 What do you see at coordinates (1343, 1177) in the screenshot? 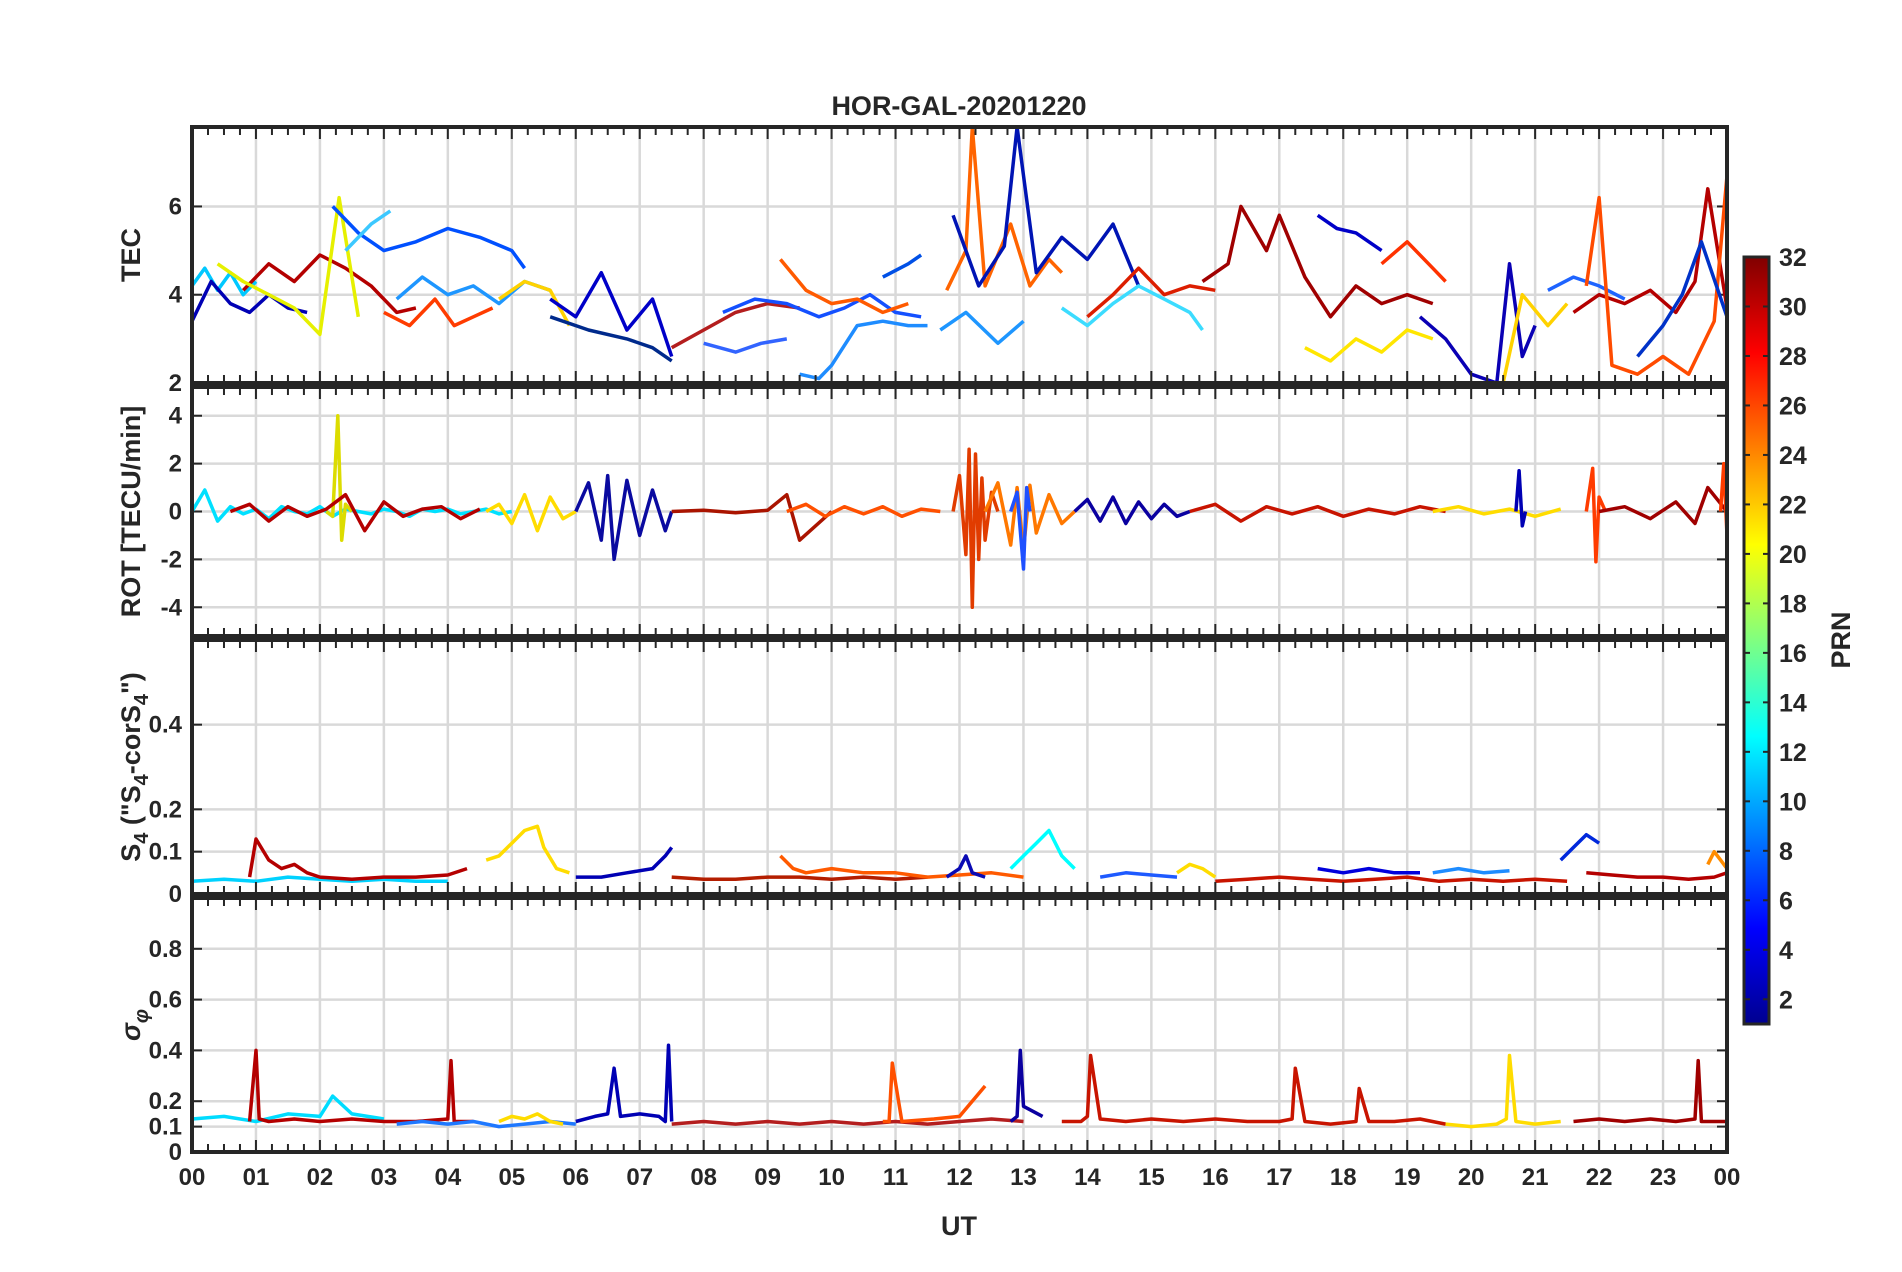
I see `x-tick-label: 18` at bounding box center [1343, 1177].